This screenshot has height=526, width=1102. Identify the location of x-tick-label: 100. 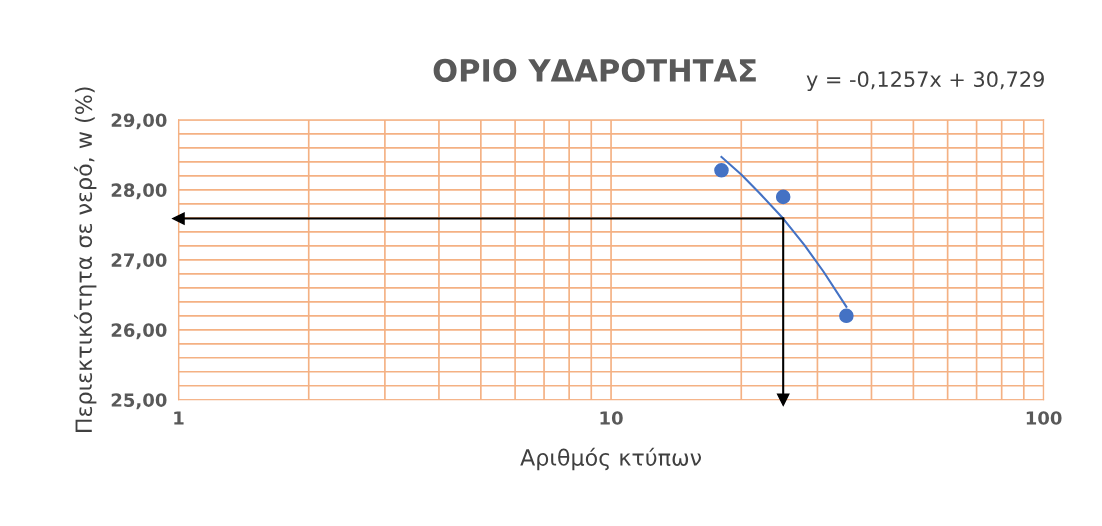
(1044, 418).